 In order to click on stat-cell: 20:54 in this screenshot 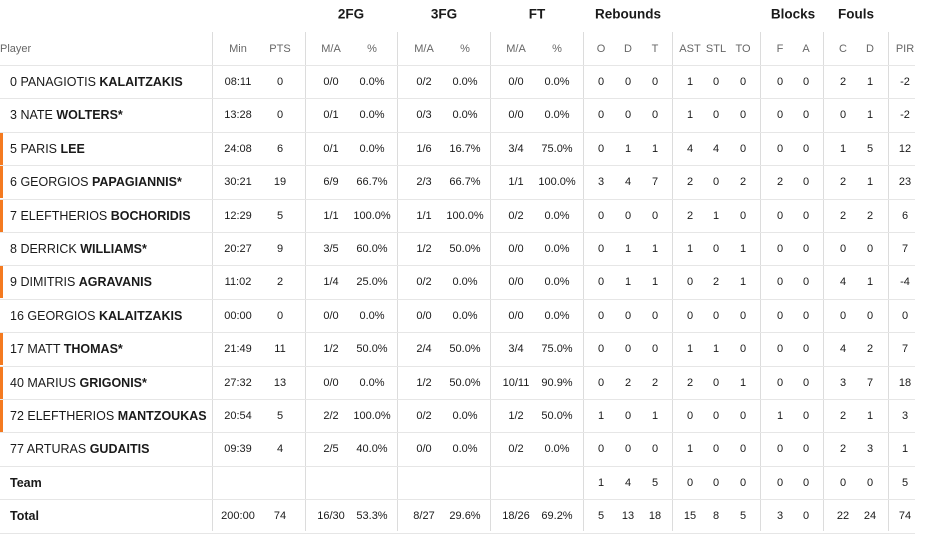, I will do `click(238, 416)`.